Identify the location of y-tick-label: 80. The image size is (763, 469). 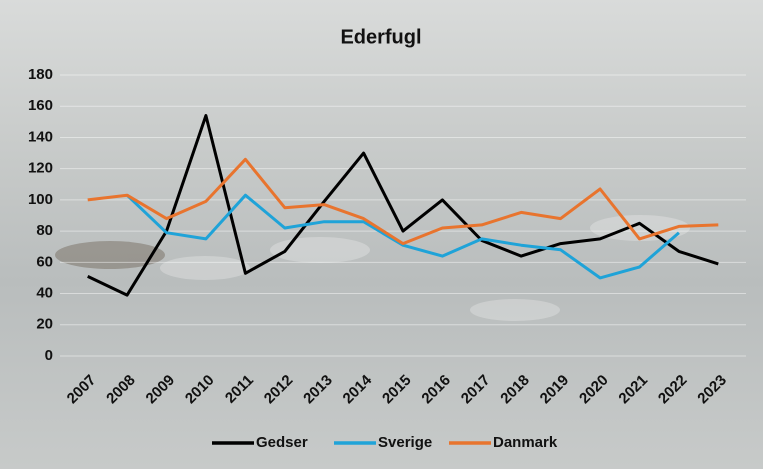
(44, 230).